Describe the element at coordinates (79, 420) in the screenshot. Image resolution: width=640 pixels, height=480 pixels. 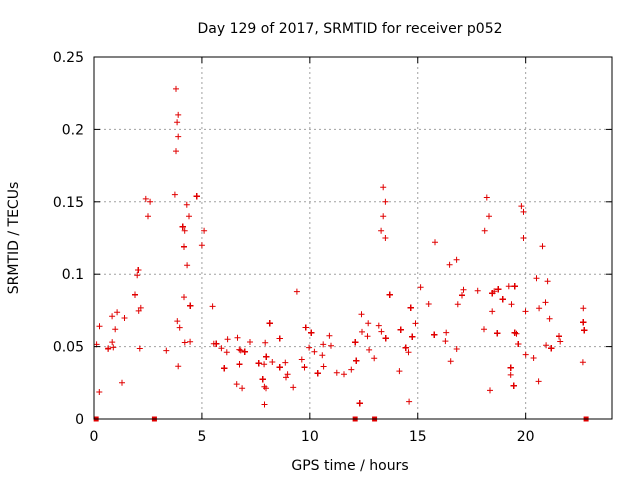
I see `y-tick-label: 0` at that location.